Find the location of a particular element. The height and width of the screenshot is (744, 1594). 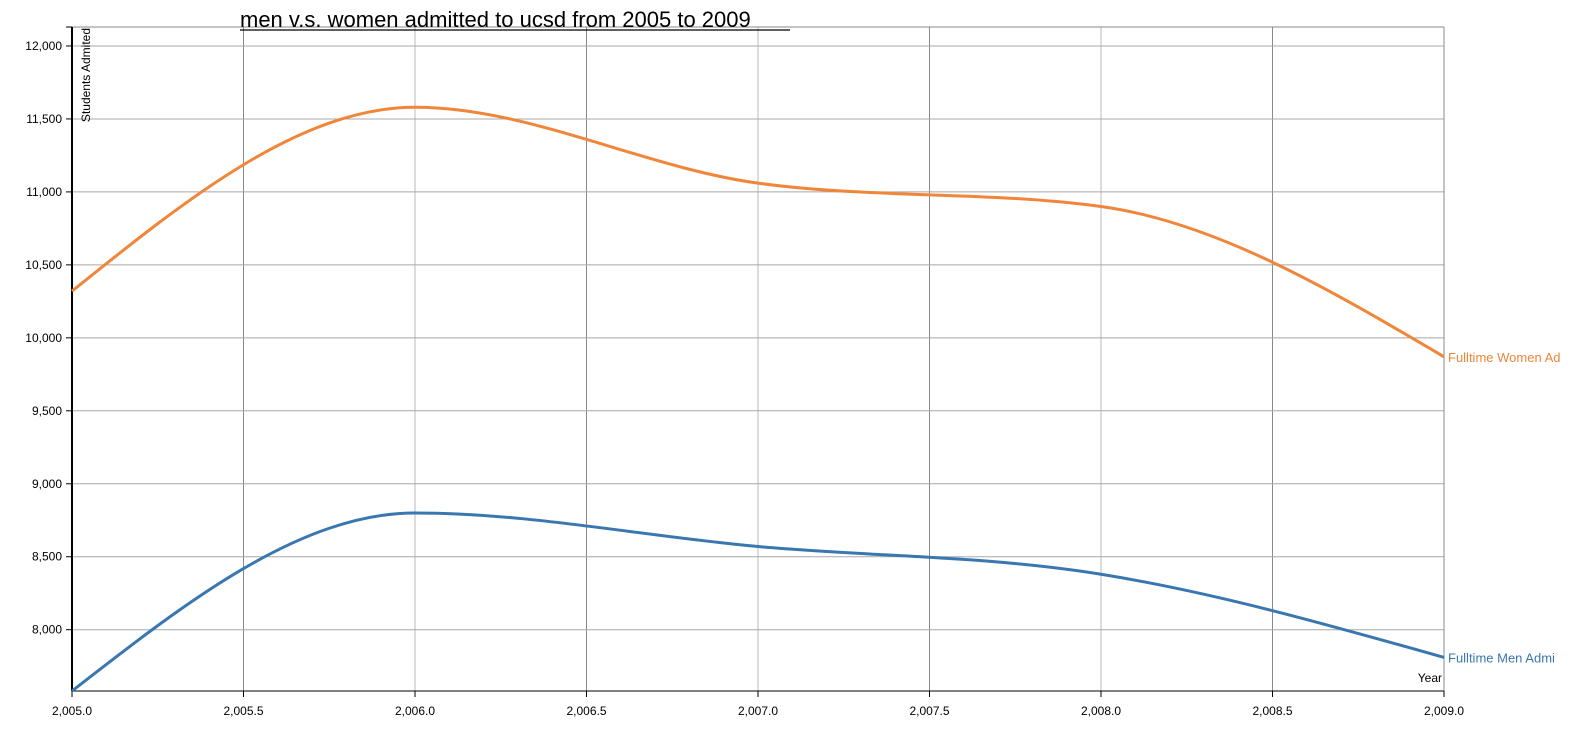

x-tick-label: 2,005.5 is located at coordinates (243, 711).